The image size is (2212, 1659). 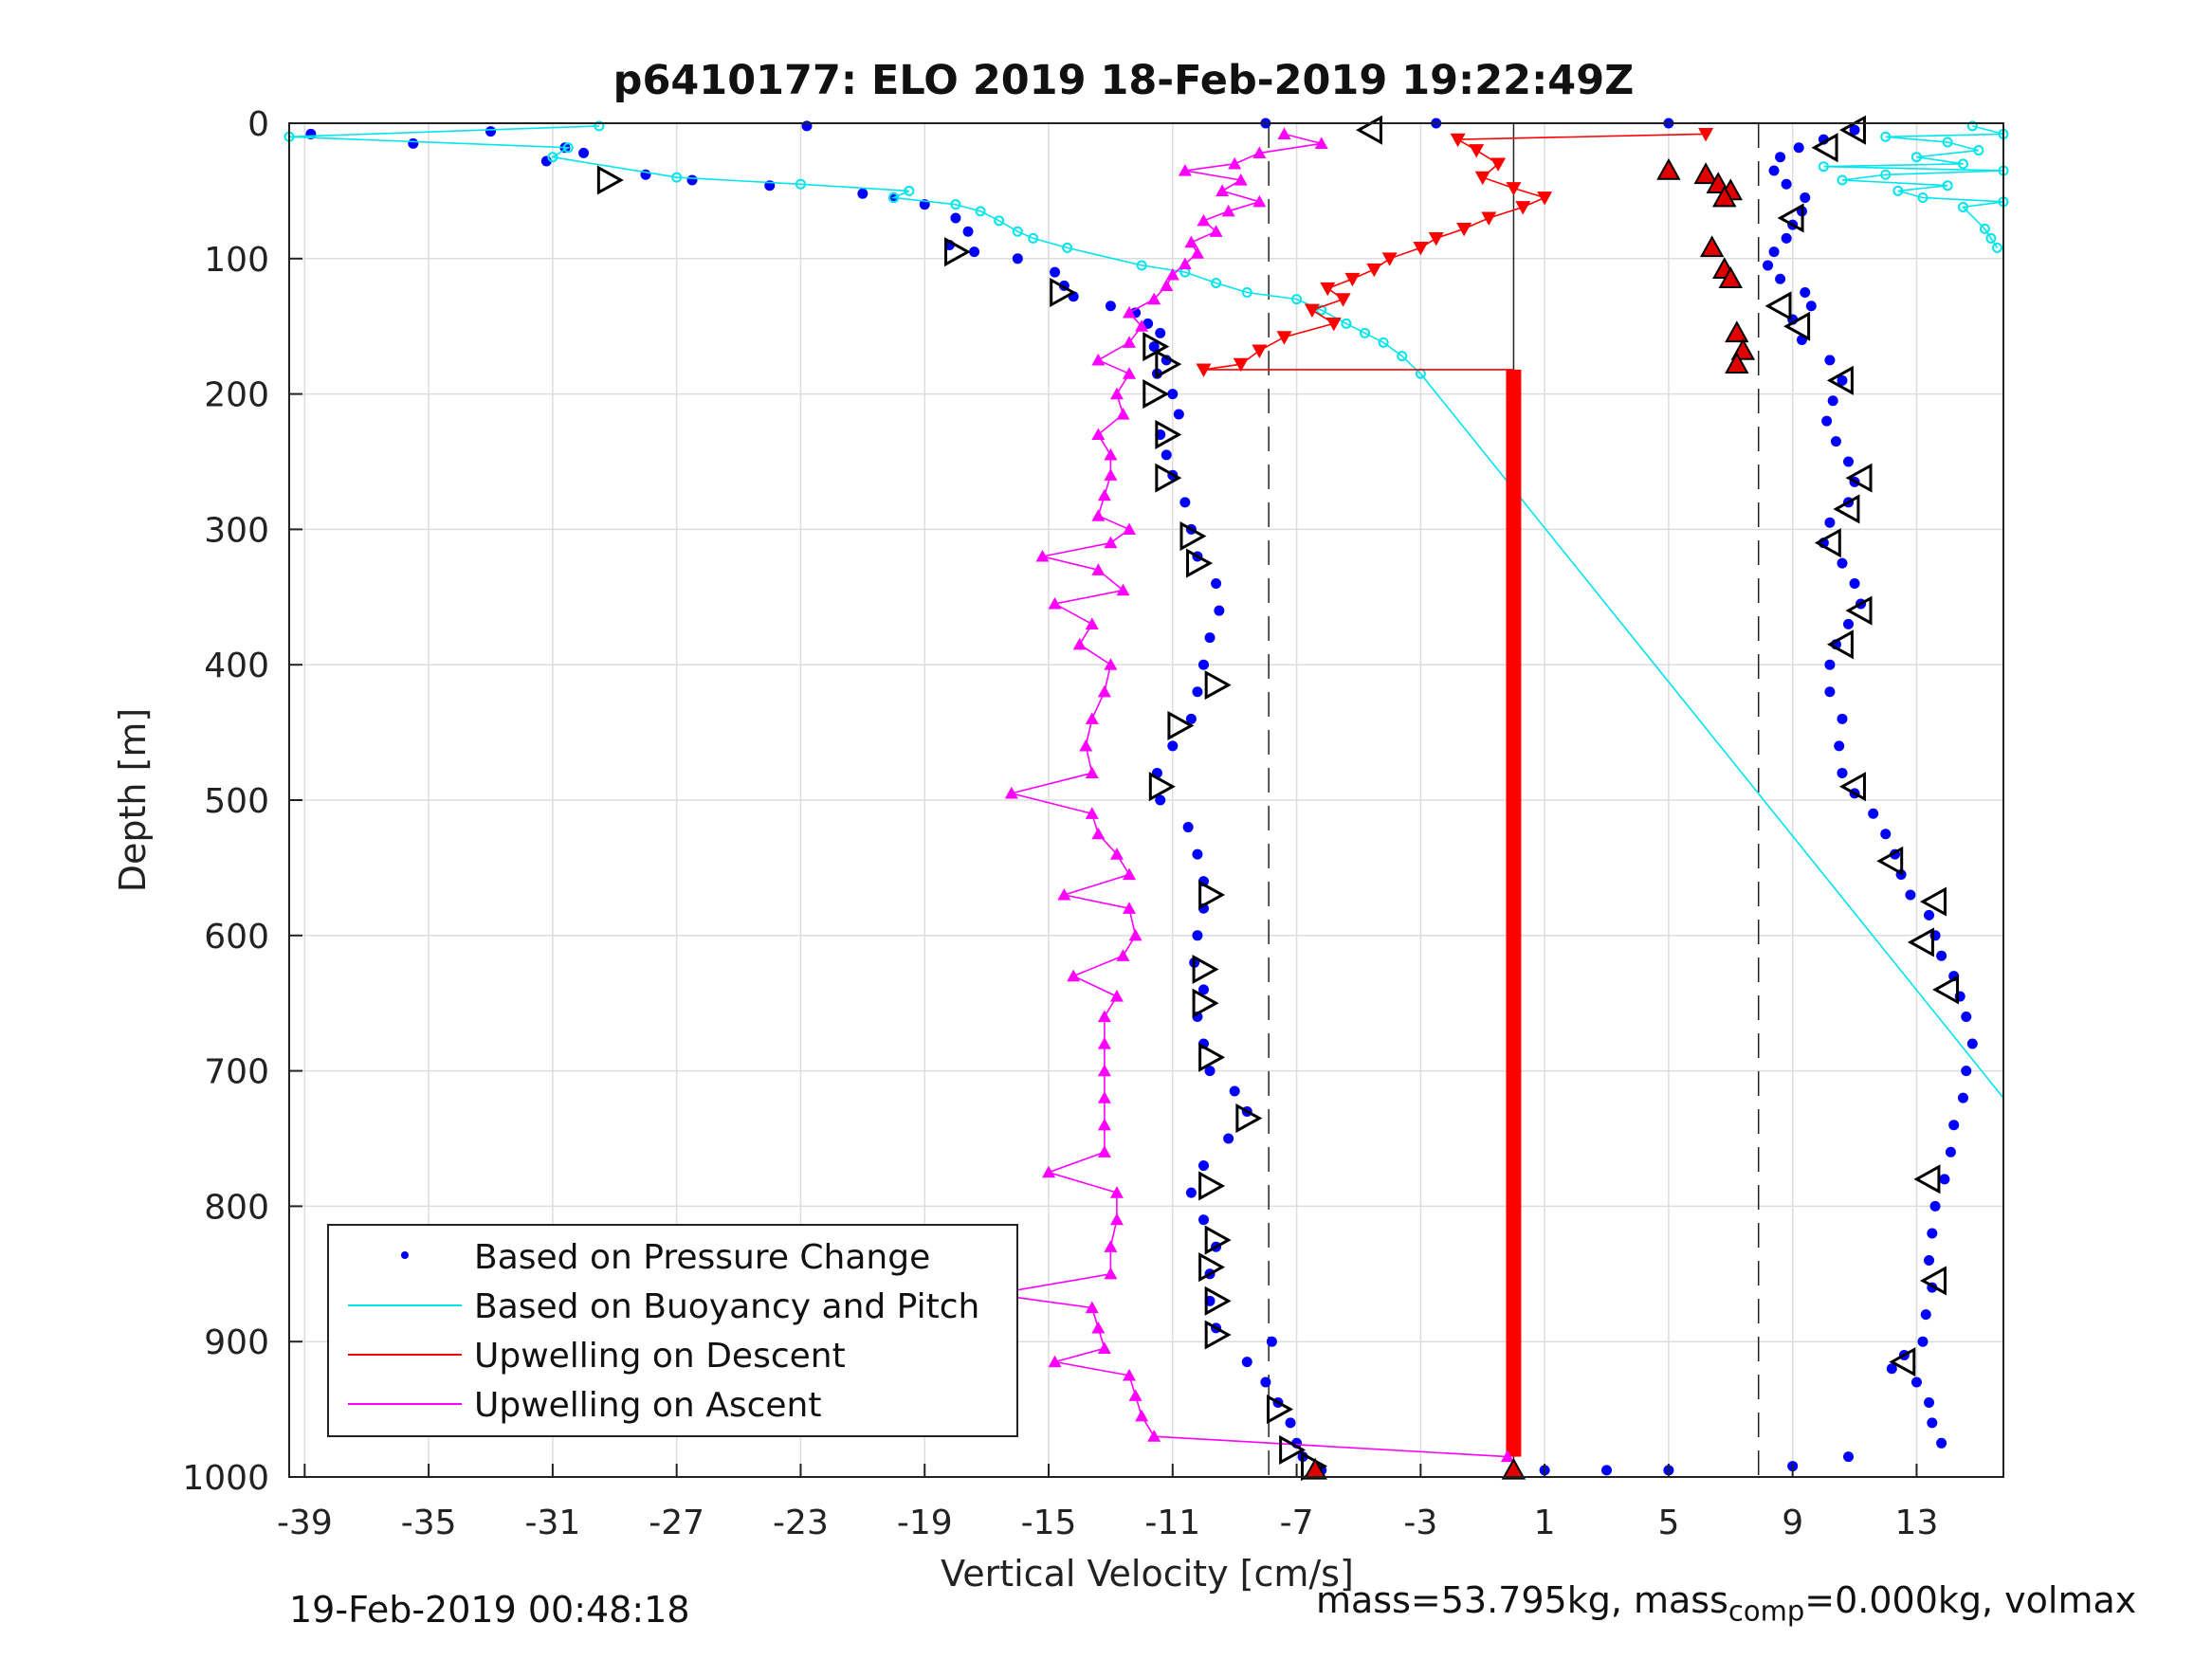 What do you see at coordinates (1049, 1523) in the screenshot?
I see `x-tick-label: -15` at bounding box center [1049, 1523].